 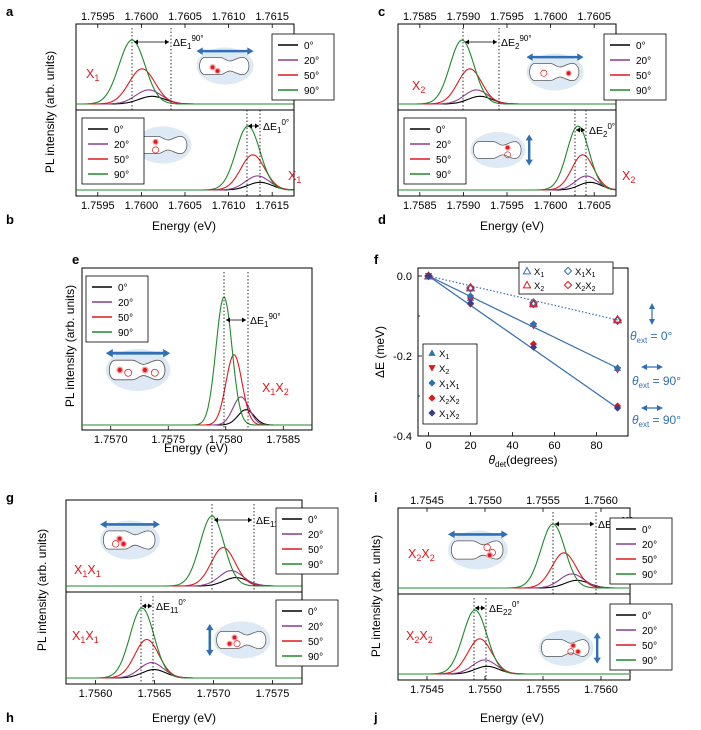 I want to click on delta-e-label: ΔE10°, so click(x=276, y=126).